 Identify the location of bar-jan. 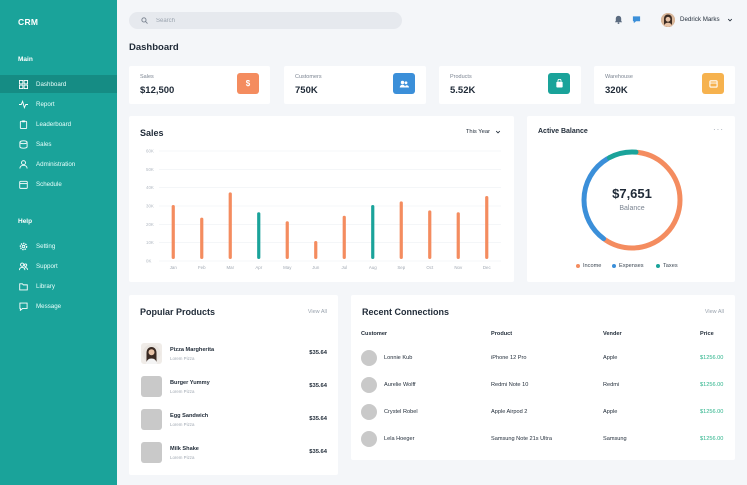
(173, 232).